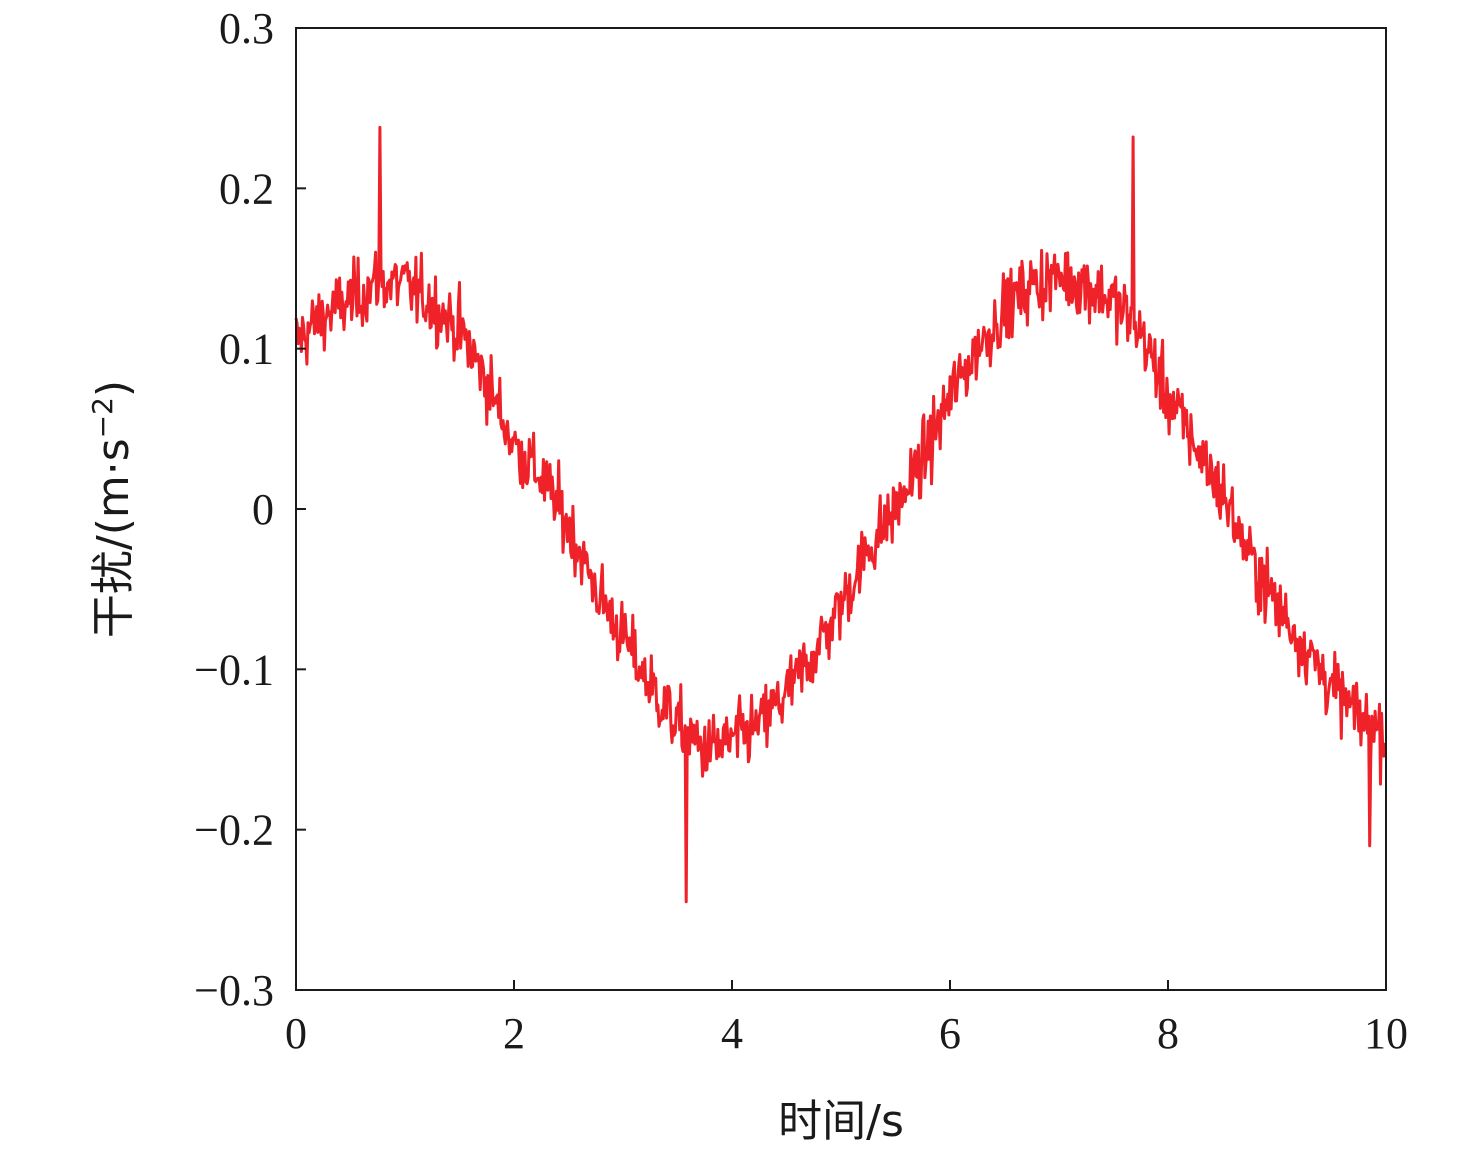  I want to click on y-axis-title-main: 干扰/(m·s, so click(113, 538).